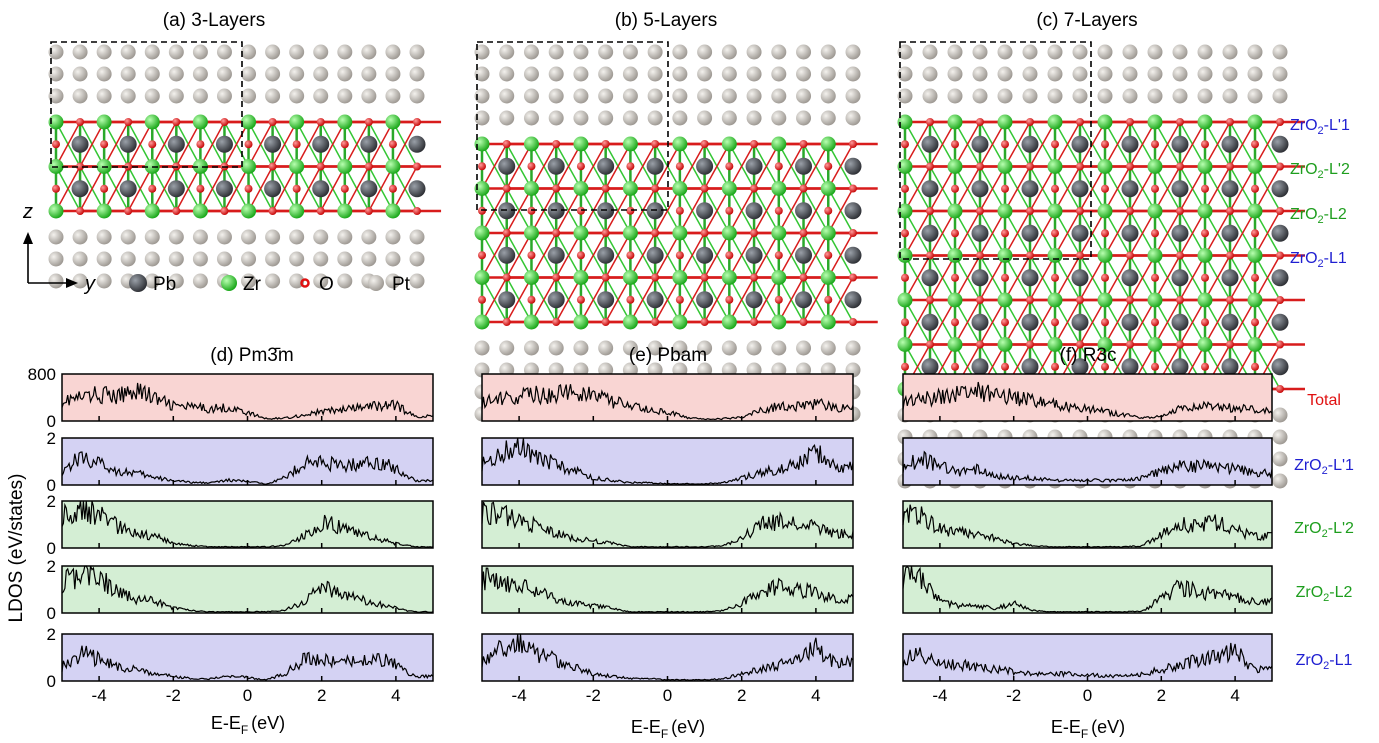 The image size is (1379, 743). Describe the element at coordinates (1013, 695) in the screenshot. I see `x-tick-label: -2` at that location.